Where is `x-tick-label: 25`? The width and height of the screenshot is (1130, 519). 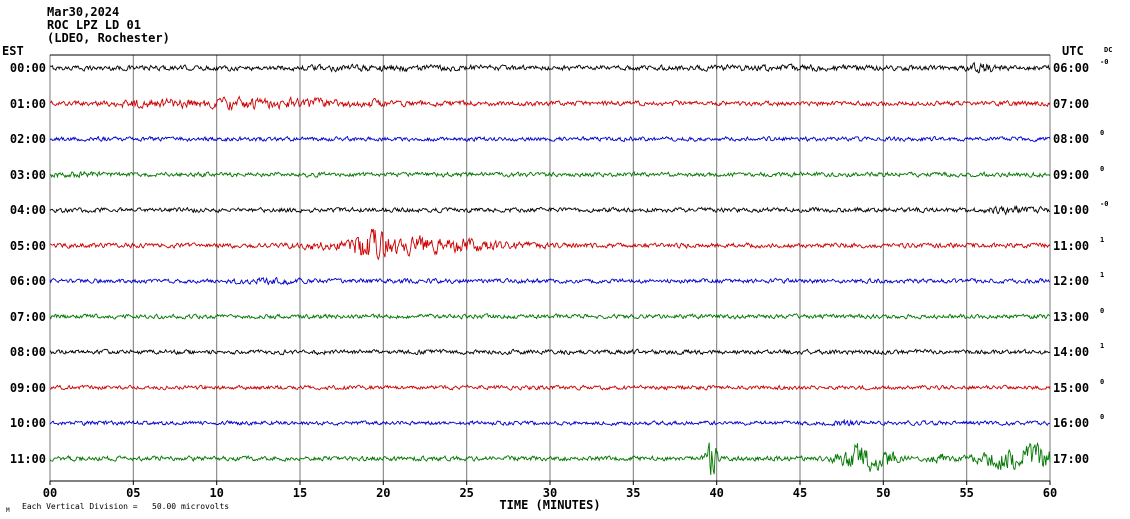
x-tick-label: 25 is located at coordinates (466, 493).